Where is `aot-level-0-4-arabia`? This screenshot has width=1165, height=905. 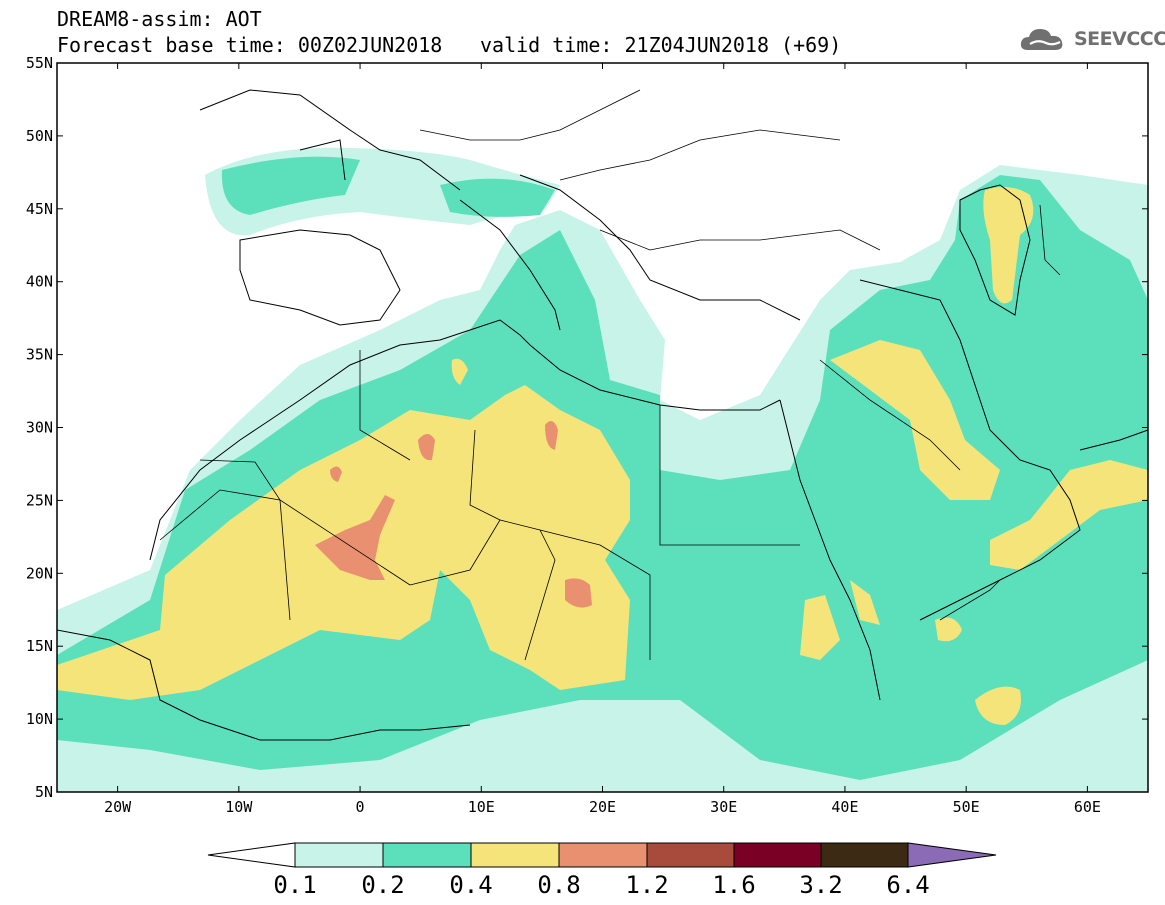
aot-level-0-4-arabia is located at coordinates (915, 420).